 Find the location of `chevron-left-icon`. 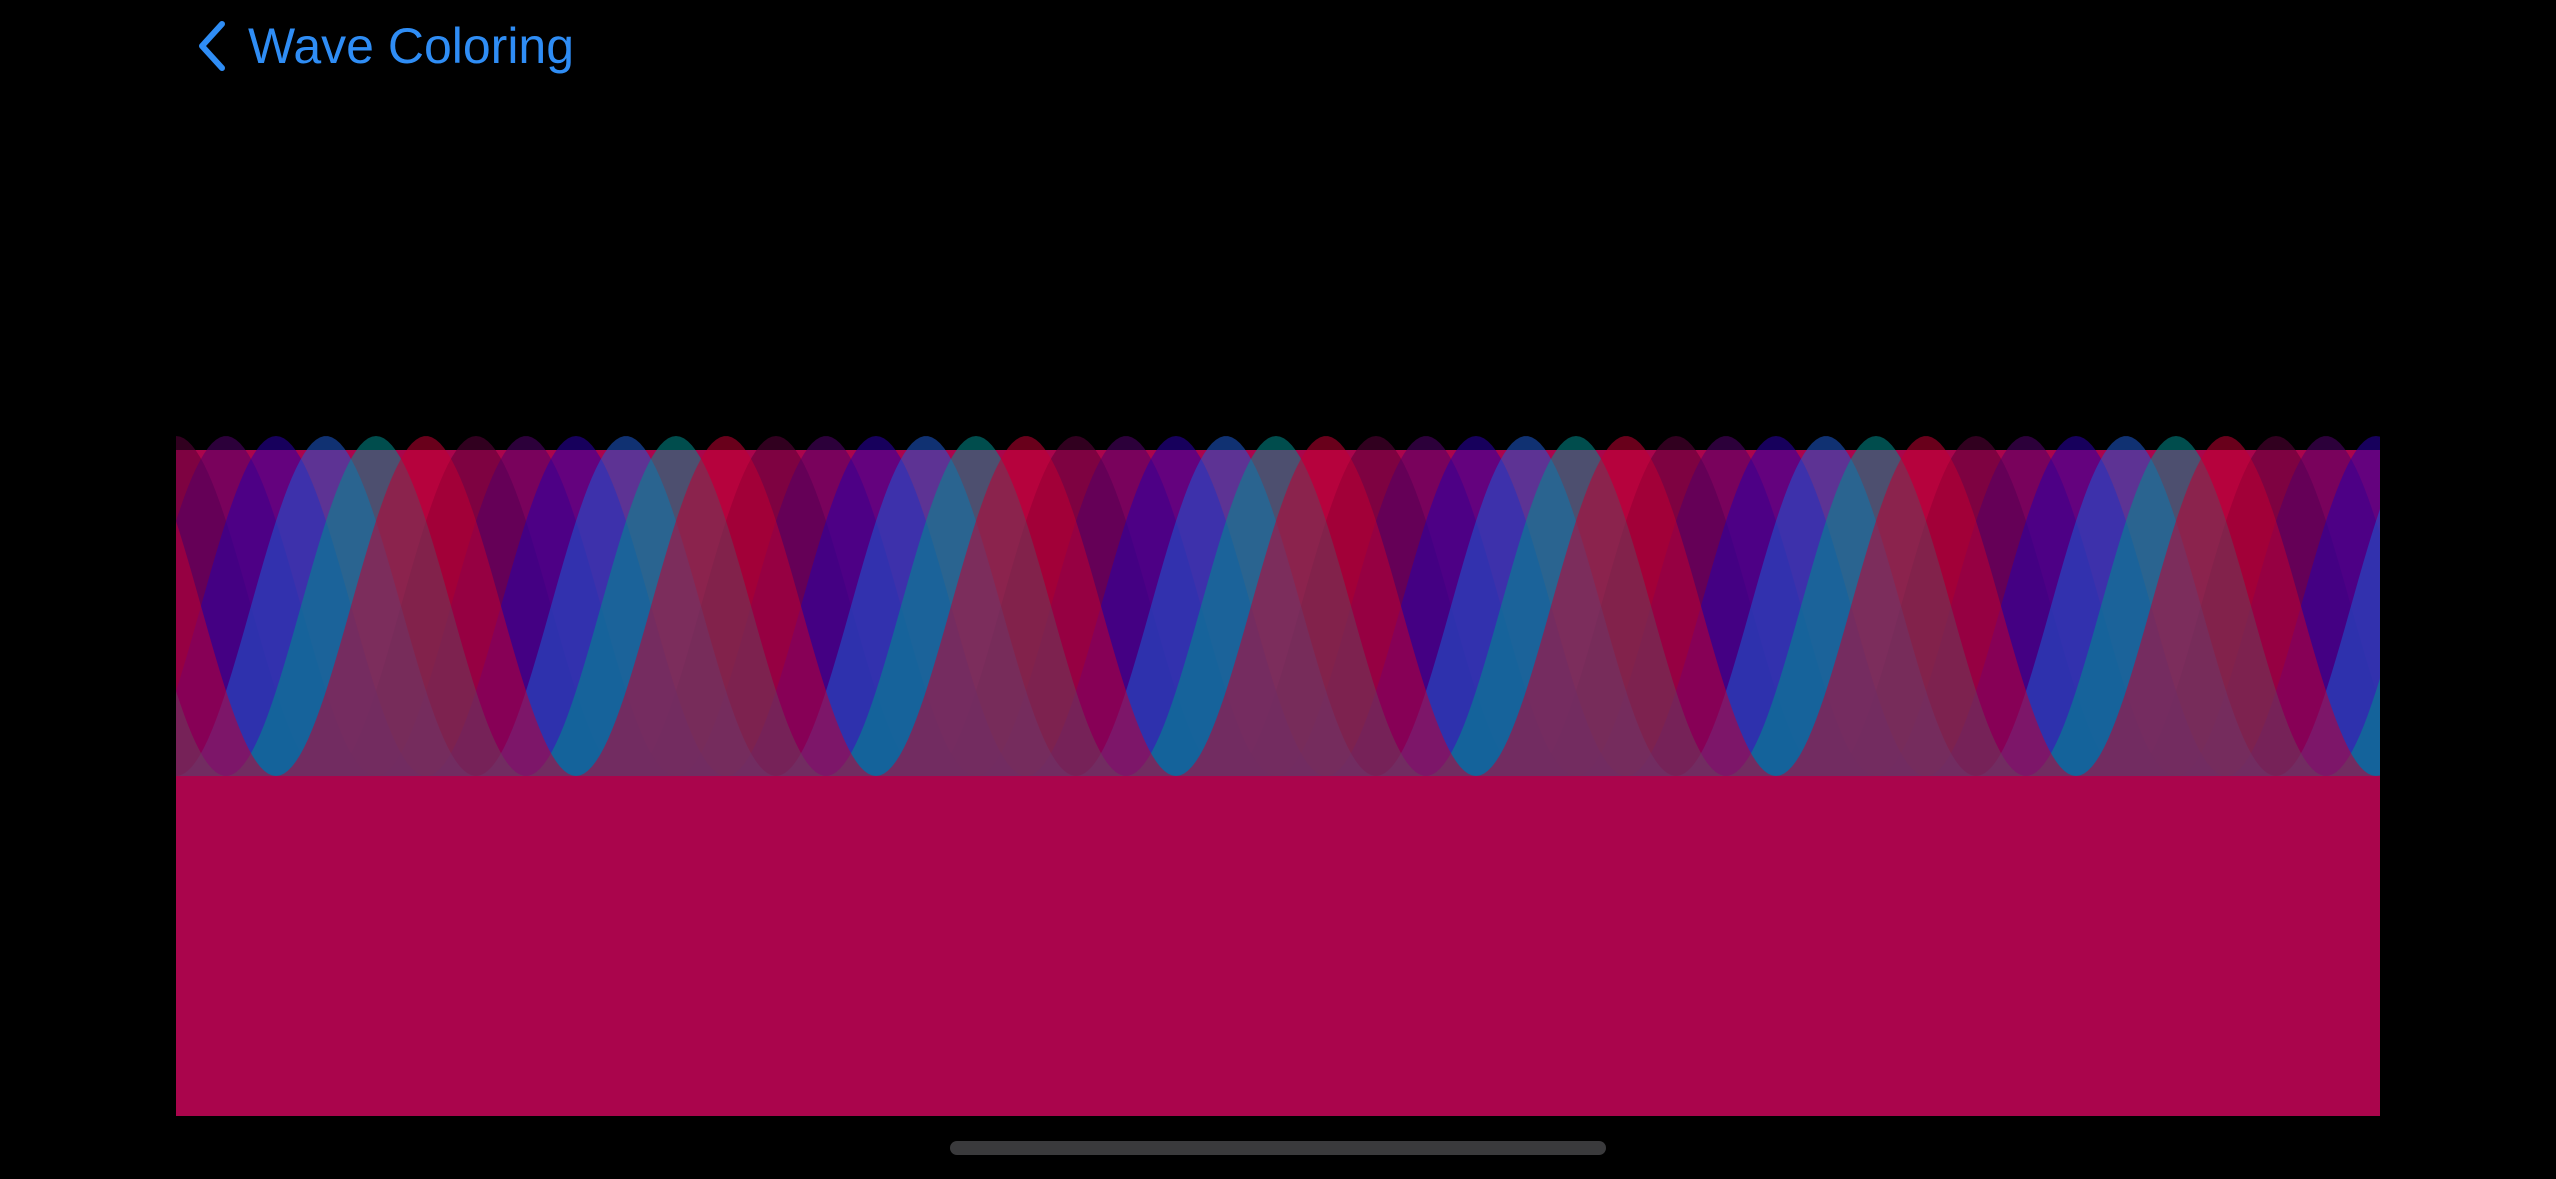

chevron-left-icon is located at coordinates (212, 46).